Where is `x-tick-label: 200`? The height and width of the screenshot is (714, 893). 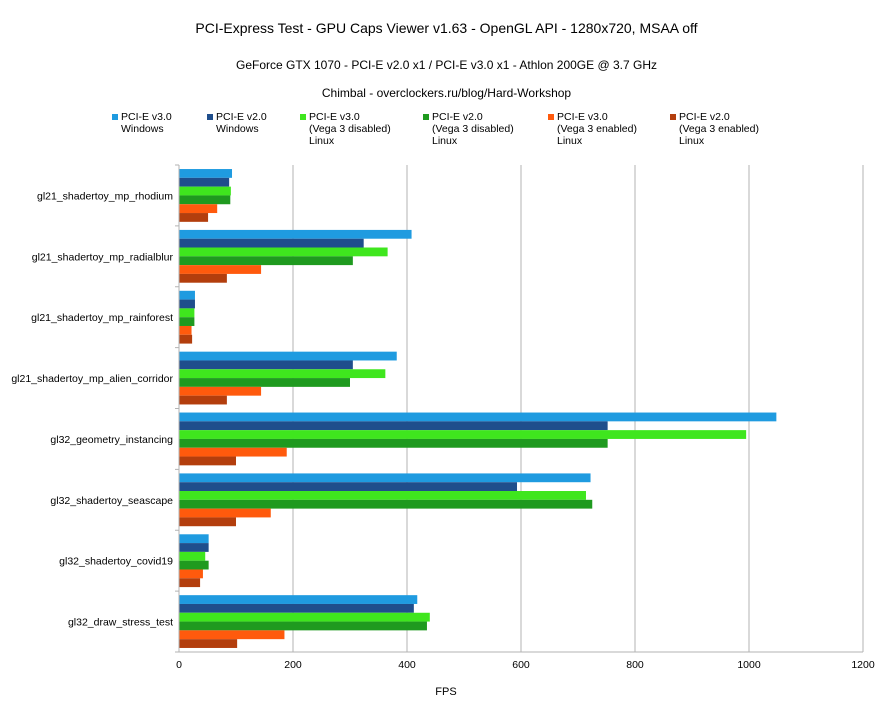 x-tick-label: 200 is located at coordinates (293, 665).